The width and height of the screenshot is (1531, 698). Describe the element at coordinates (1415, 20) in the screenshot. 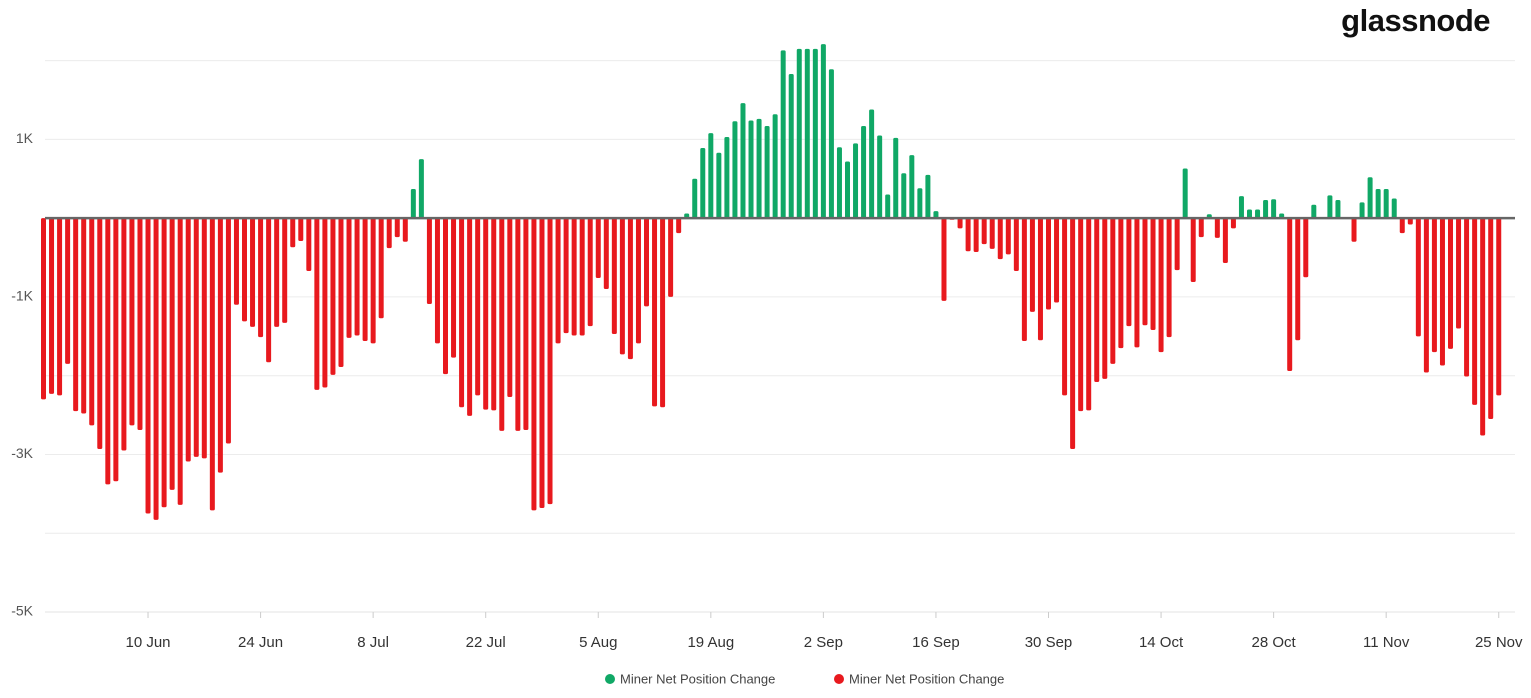

I see `logo: glassnode` at that location.